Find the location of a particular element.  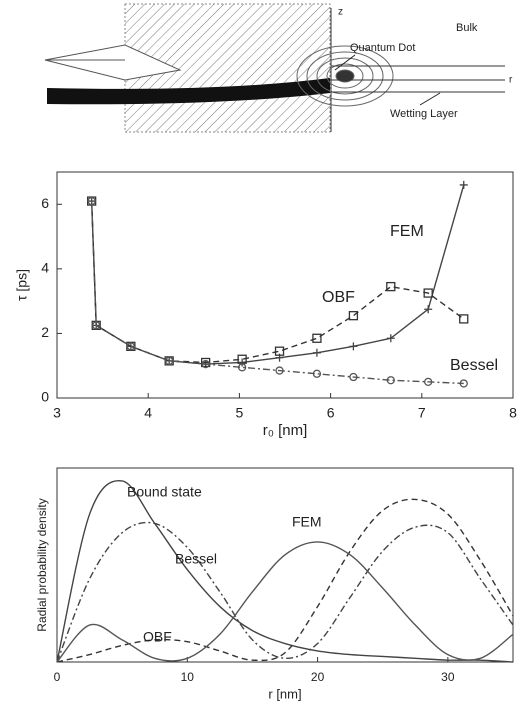

dot-label: Quantum Dot is located at coordinates (382, 48).